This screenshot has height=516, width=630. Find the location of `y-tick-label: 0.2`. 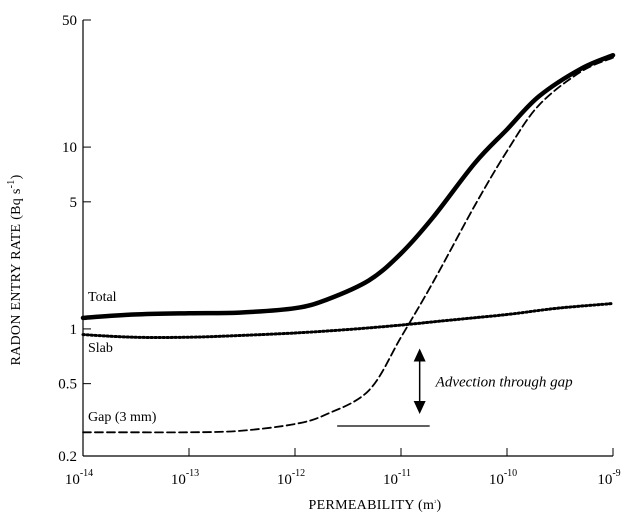

y-tick-label: 0.2 is located at coordinates (67, 457).